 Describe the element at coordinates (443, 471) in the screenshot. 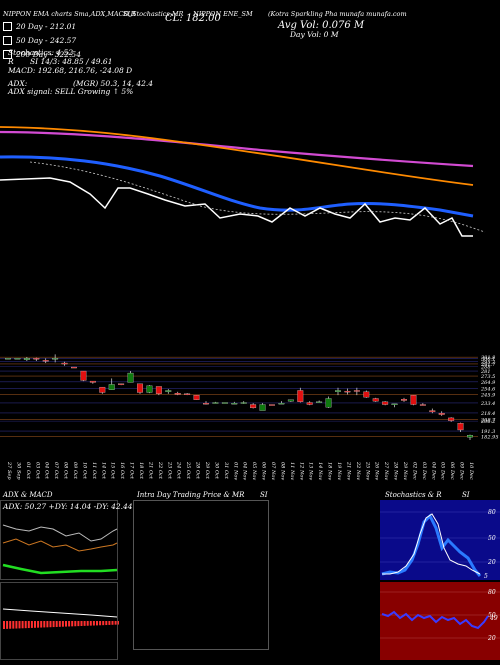

I see `date-tick-label: 05 Dec` at that location.